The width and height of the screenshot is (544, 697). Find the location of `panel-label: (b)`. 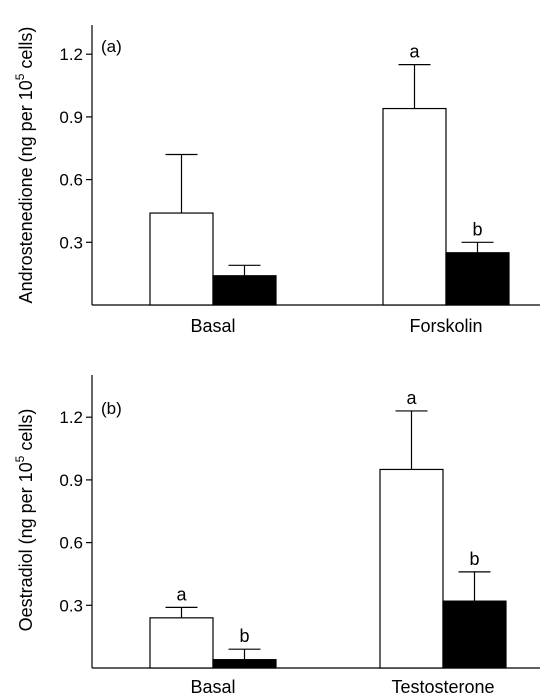

panel-label: (b) is located at coordinates (111, 408).